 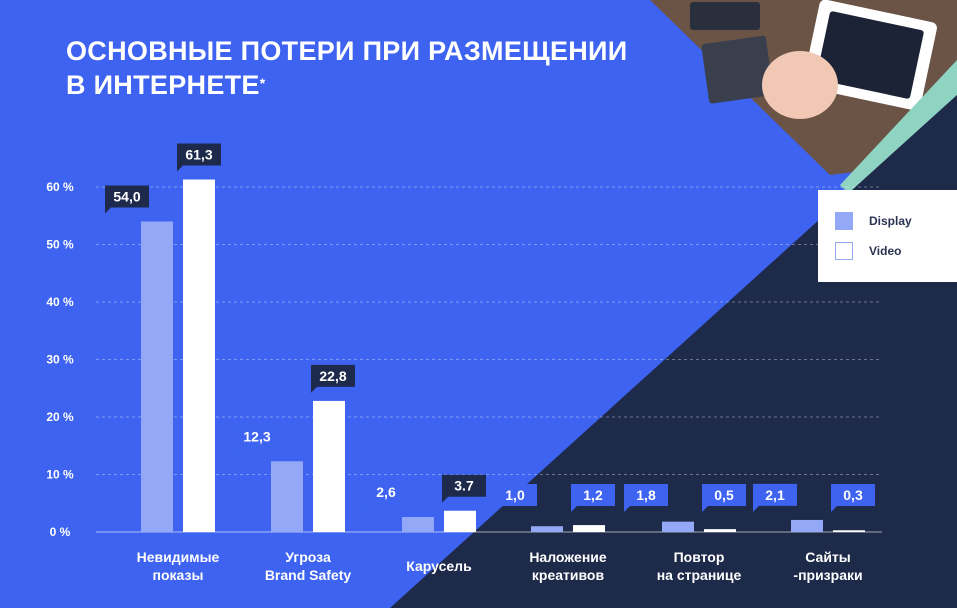 I want to click on value-label: 2,6, so click(x=386, y=492).